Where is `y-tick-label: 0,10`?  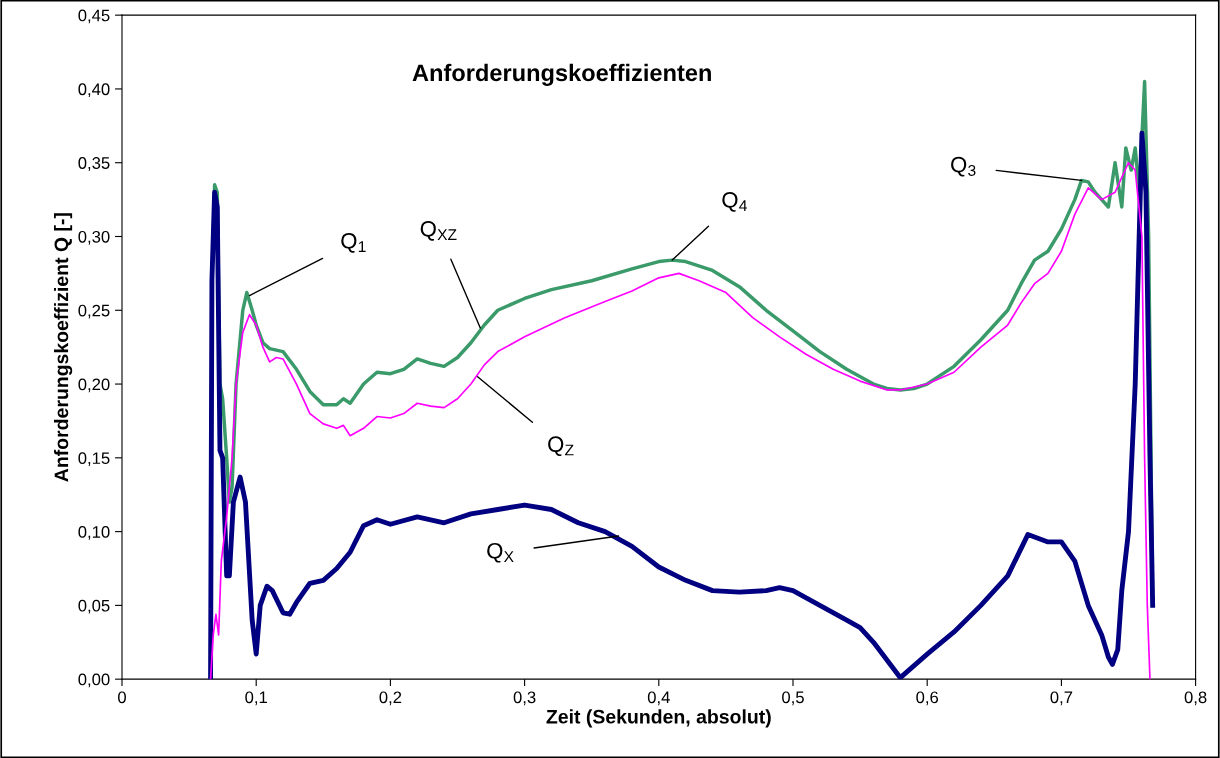 y-tick-label: 0,10 is located at coordinates (94, 533).